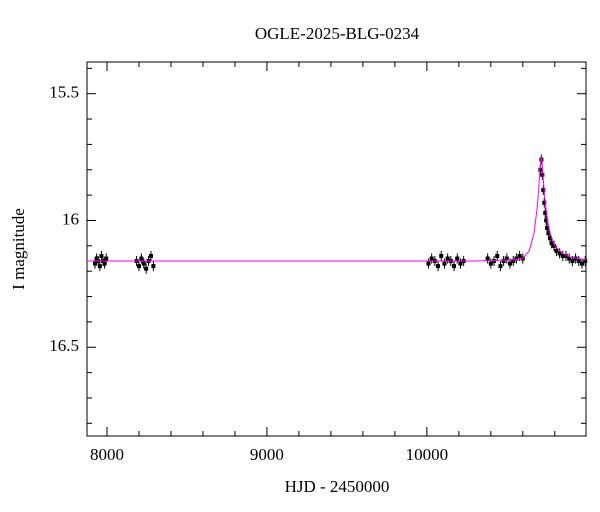  I want to click on x-tick-label: 8000, so click(107, 454).